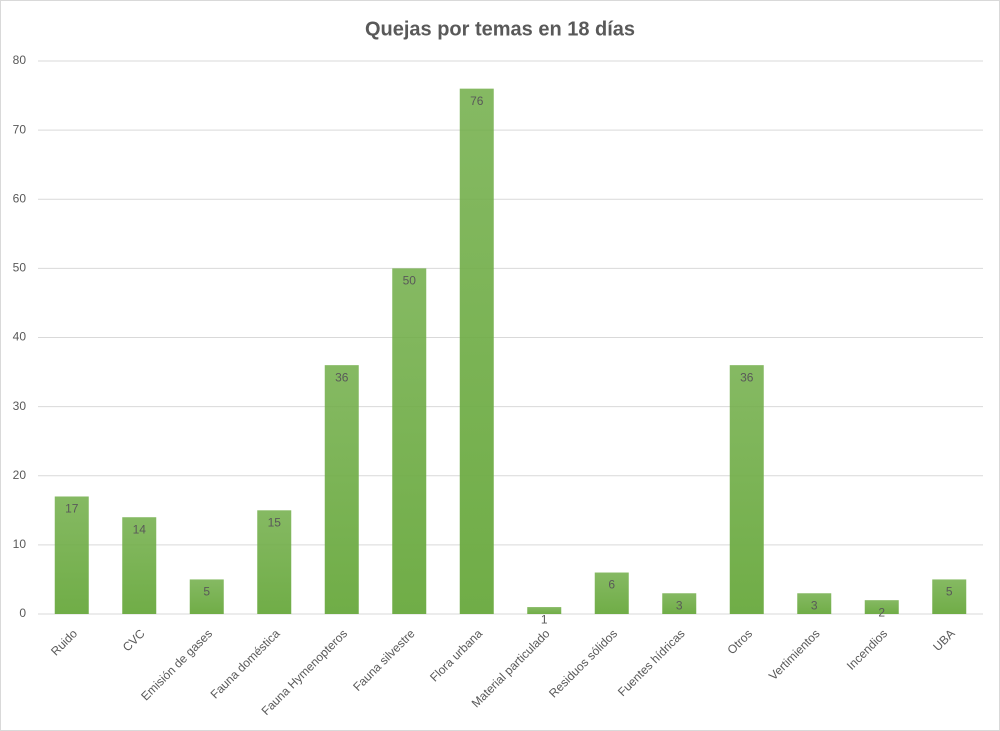  Describe the element at coordinates (611, 585) in the screenshot. I see `data-label: 6` at that location.